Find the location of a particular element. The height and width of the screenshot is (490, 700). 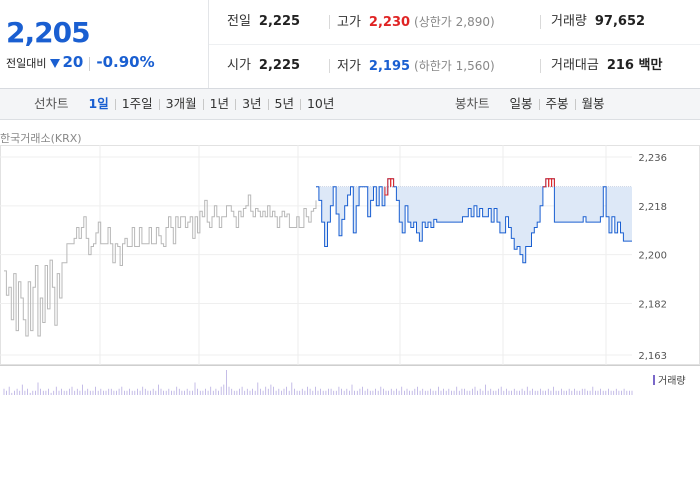

amount-value: 216 백만 is located at coordinates (634, 65).